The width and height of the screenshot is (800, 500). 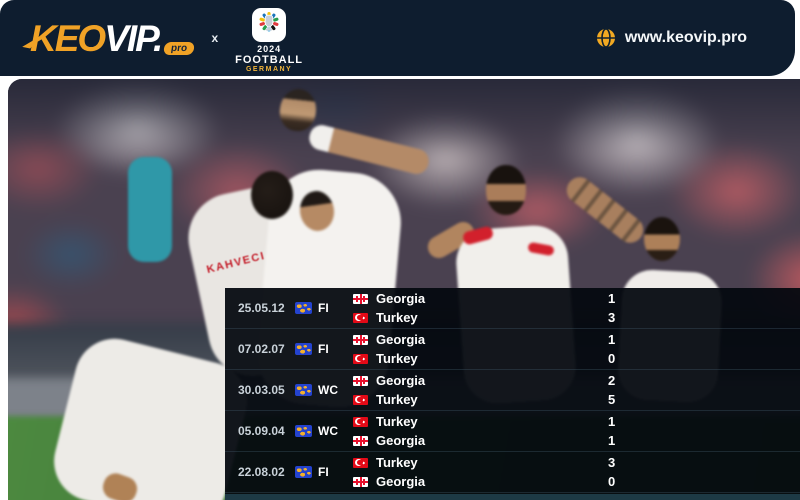 I want to click on player-head-far-right, so click(x=662, y=239).